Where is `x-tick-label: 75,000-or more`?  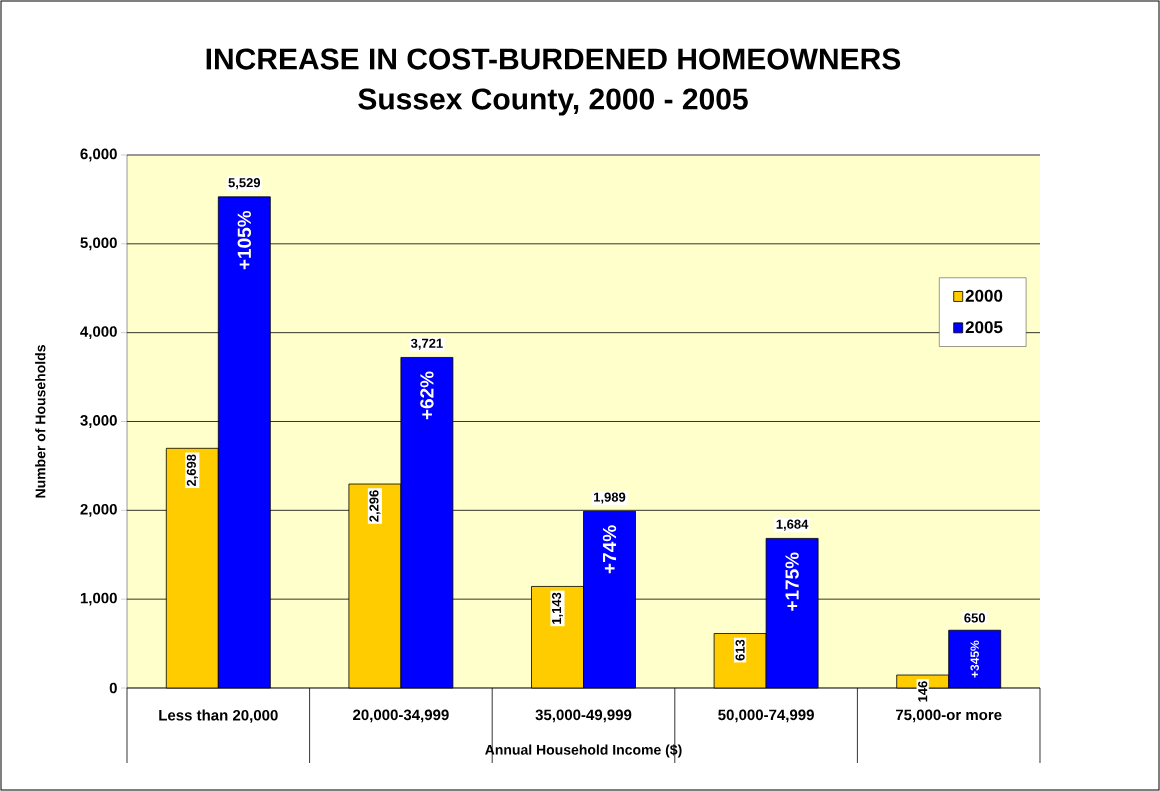
x-tick-label: 75,000-or more is located at coordinates (948, 716).